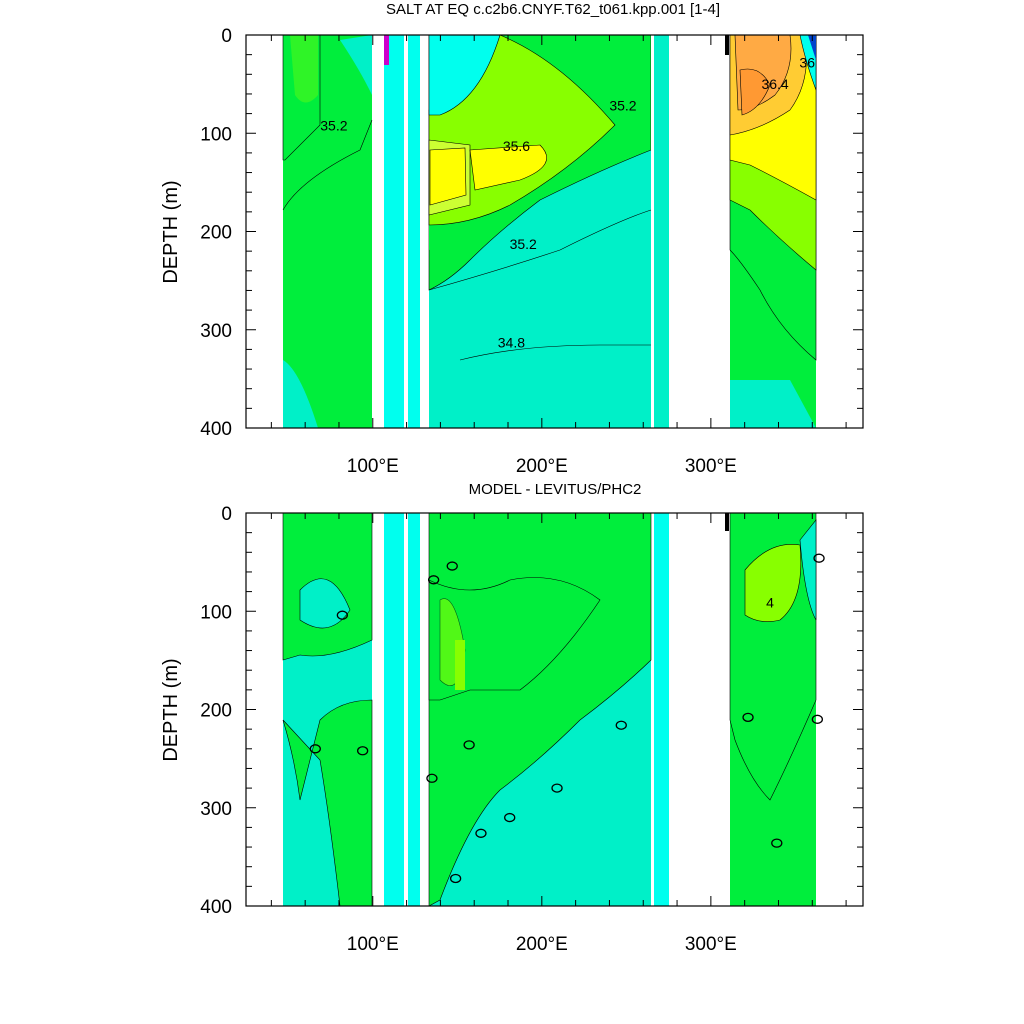  Describe the element at coordinates (807, 62) in the screenshot. I see `contour-label: 36` at that location.